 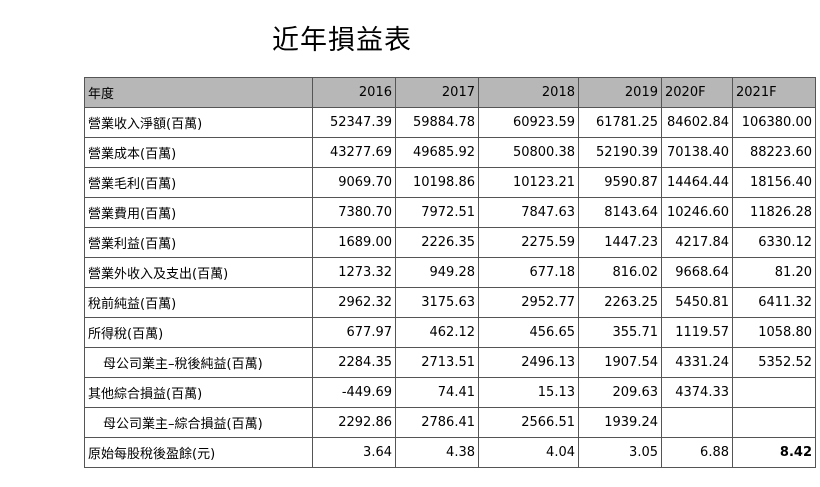 I want to click on table-cell: 1119.57, so click(x=697, y=332).